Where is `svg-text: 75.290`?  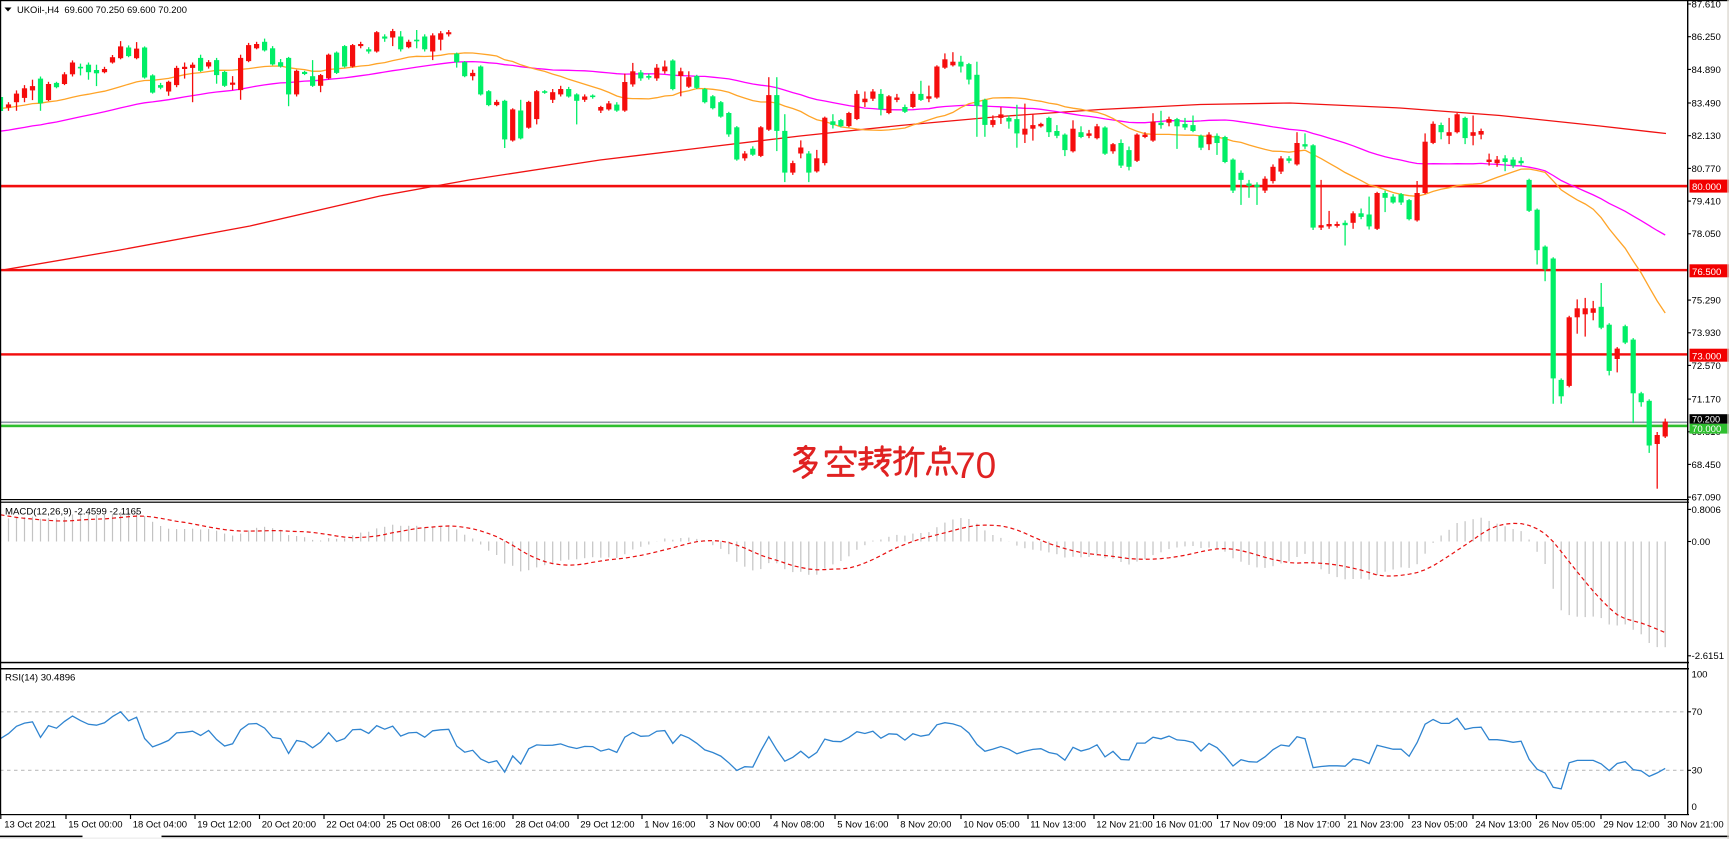
svg-text: 75.290 is located at coordinates (1706, 301).